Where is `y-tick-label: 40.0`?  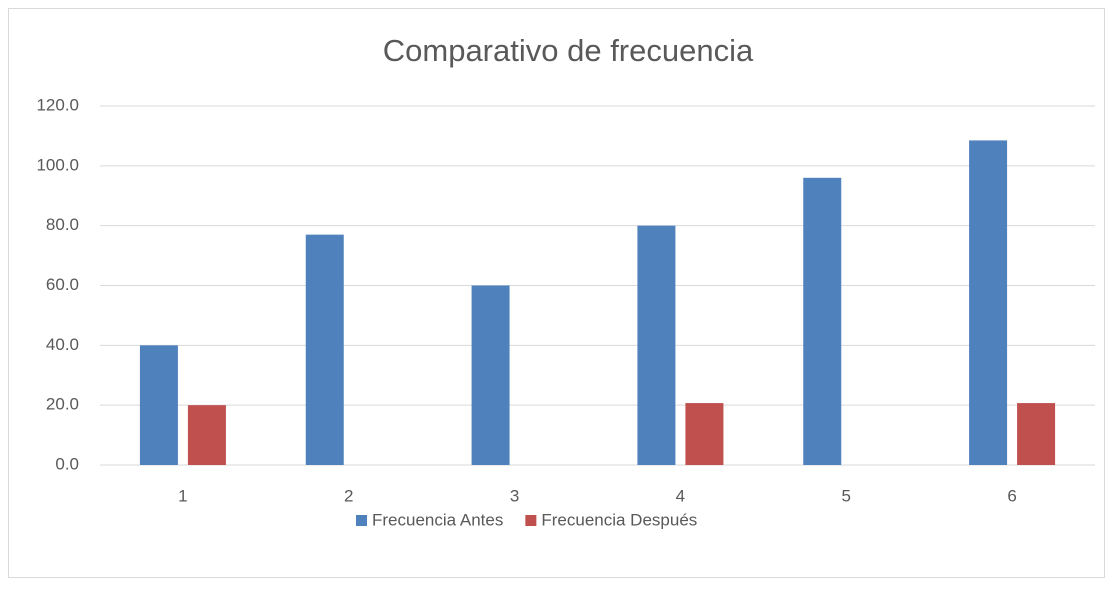
y-tick-label: 40.0 is located at coordinates (62, 344).